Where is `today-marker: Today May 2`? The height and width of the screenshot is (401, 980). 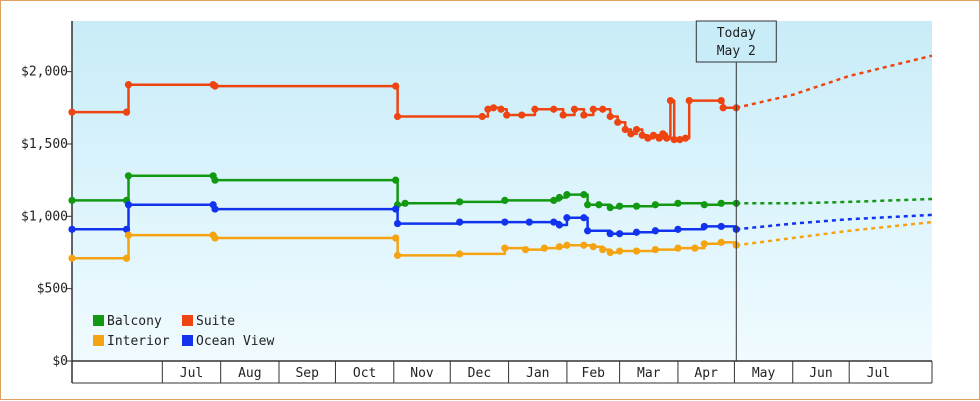
today-marker: Today May 2 is located at coordinates (736, 190).